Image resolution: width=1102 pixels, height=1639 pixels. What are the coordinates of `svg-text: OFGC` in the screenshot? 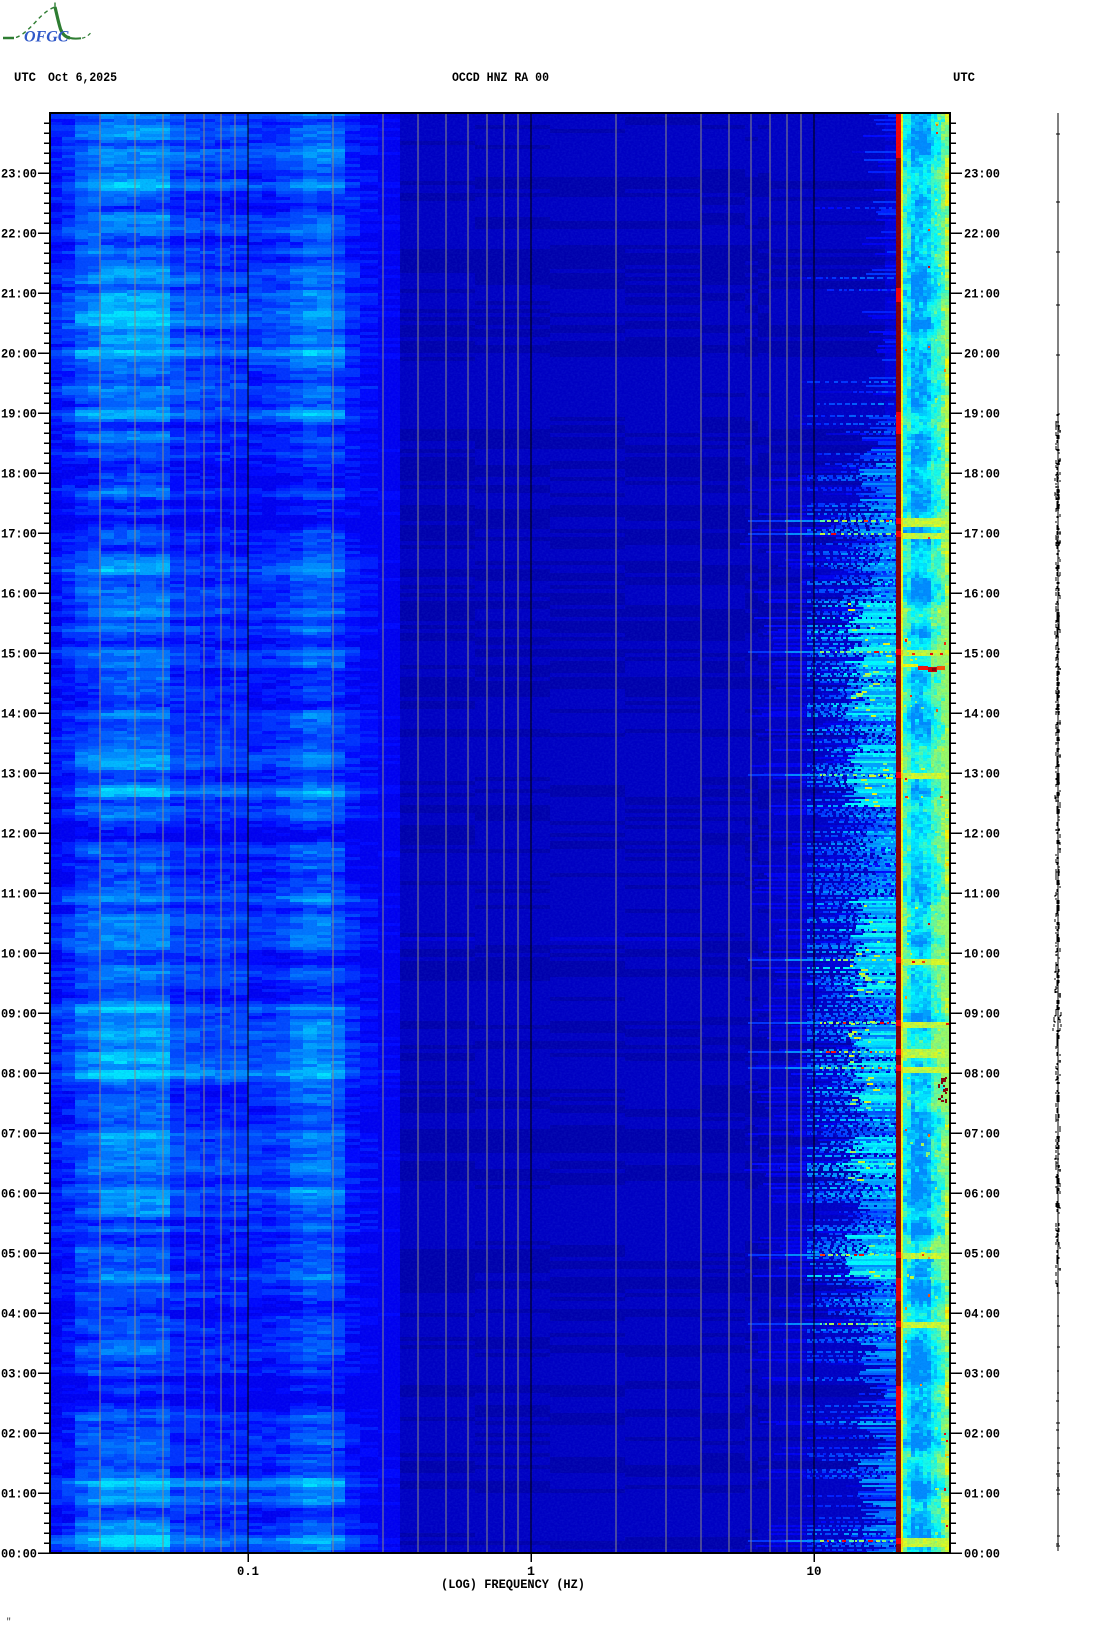 It's located at (46, 37).